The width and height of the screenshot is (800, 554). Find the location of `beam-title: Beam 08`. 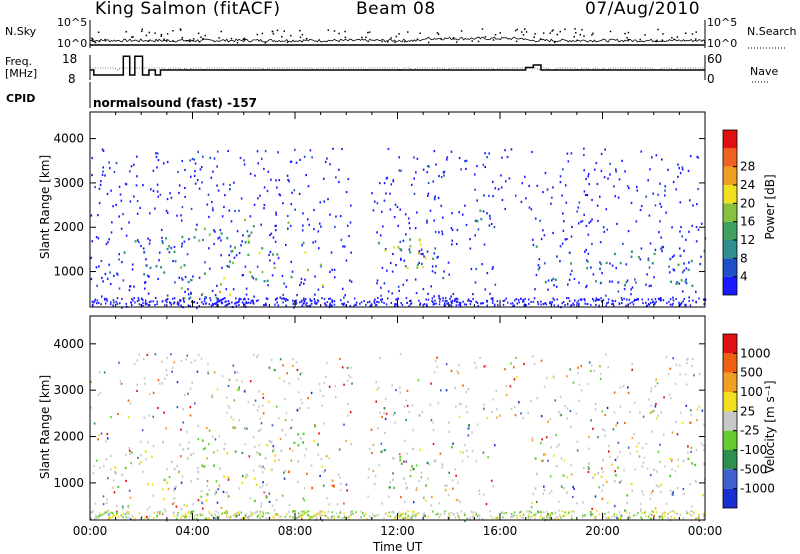

beam-title: Beam 08 is located at coordinates (396, 9).